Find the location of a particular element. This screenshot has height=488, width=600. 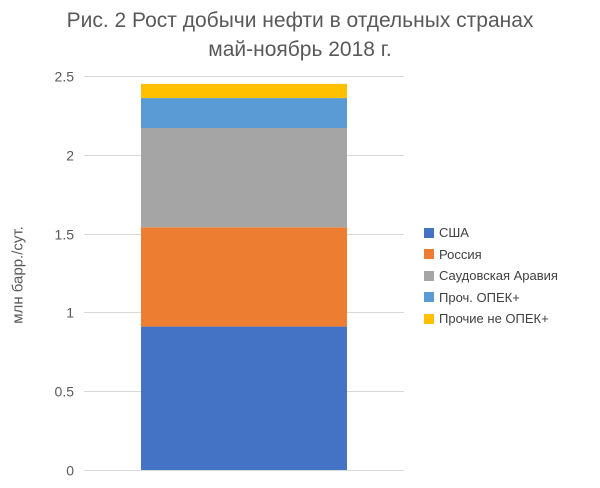

legend-item: Саудовская Аравия is located at coordinates (491, 276).